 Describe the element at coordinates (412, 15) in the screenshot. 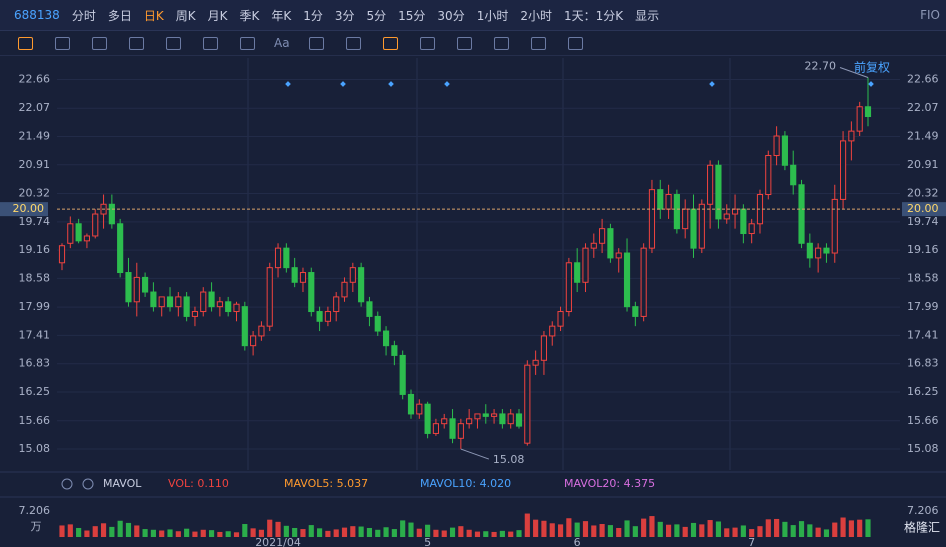

I see `tab: 15分` at that location.